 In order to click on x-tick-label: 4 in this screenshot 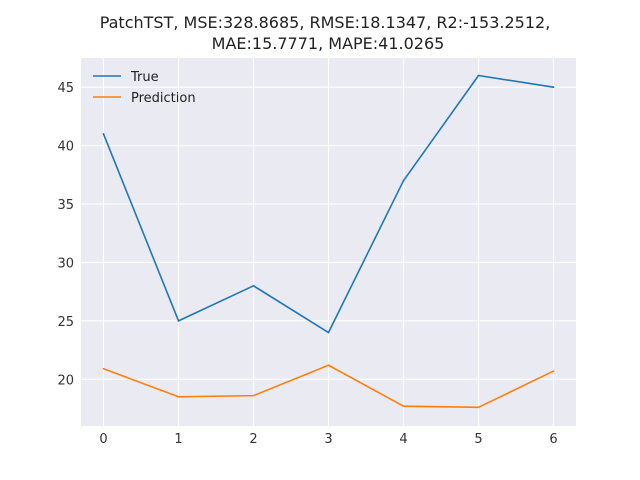, I will do `click(403, 439)`.